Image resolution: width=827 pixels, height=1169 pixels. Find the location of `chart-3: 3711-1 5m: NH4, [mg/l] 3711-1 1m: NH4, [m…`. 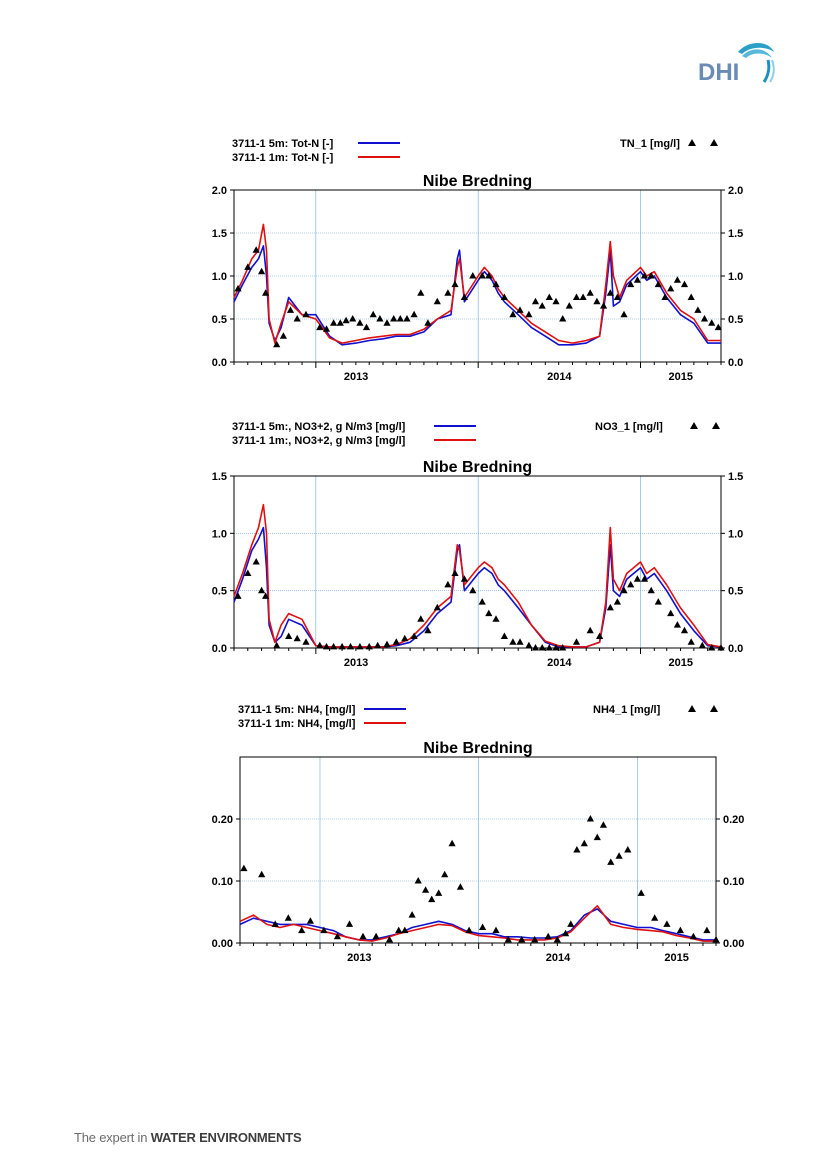

chart-3: 3711-1 5m: NH4, [mg/l] 3711-1 1m: NH4, [m… is located at coordinates (478, 834).